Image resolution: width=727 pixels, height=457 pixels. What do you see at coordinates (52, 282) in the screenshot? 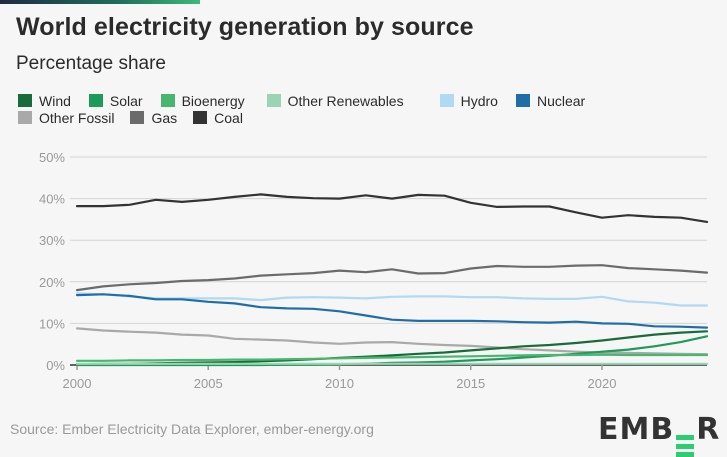
I see `y-tick-label: 20%` at bounding box center [52, 282].